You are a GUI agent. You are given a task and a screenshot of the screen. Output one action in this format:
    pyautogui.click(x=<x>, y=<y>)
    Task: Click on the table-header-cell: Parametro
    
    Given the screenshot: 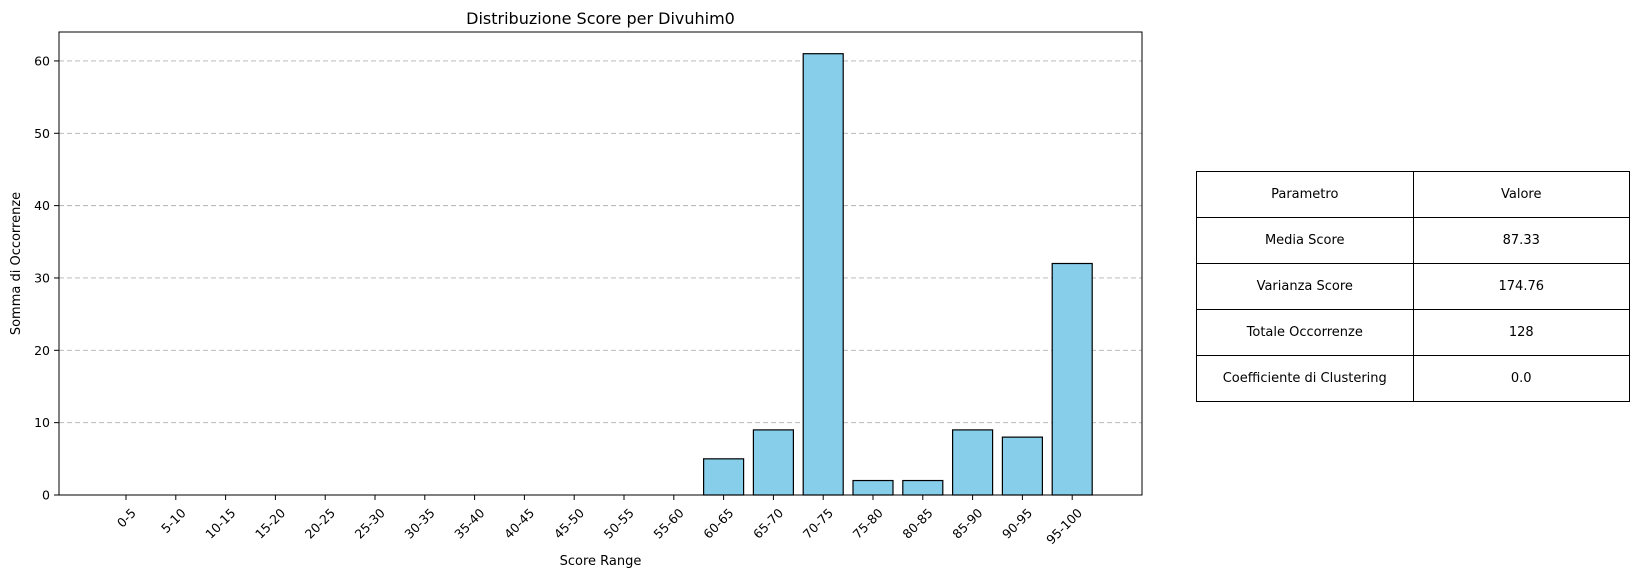 What is the action you would take?
    pyautogui.click(x=1305, y=194)
    